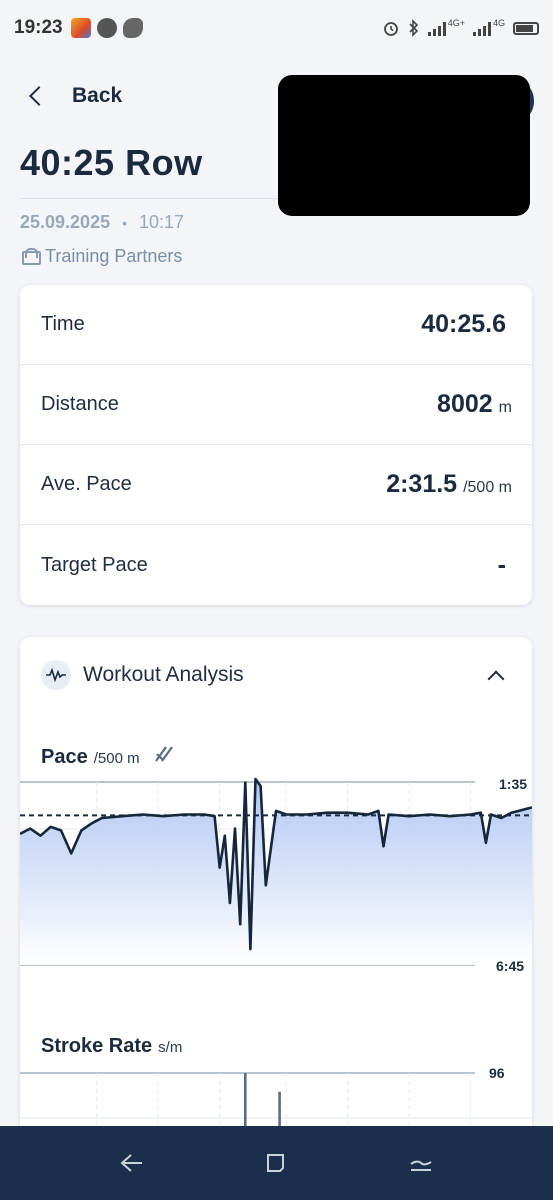 Image resolution: width=553 pixels, height=1200 pixels. I want to click on back-label: Back, so click(97, 95).